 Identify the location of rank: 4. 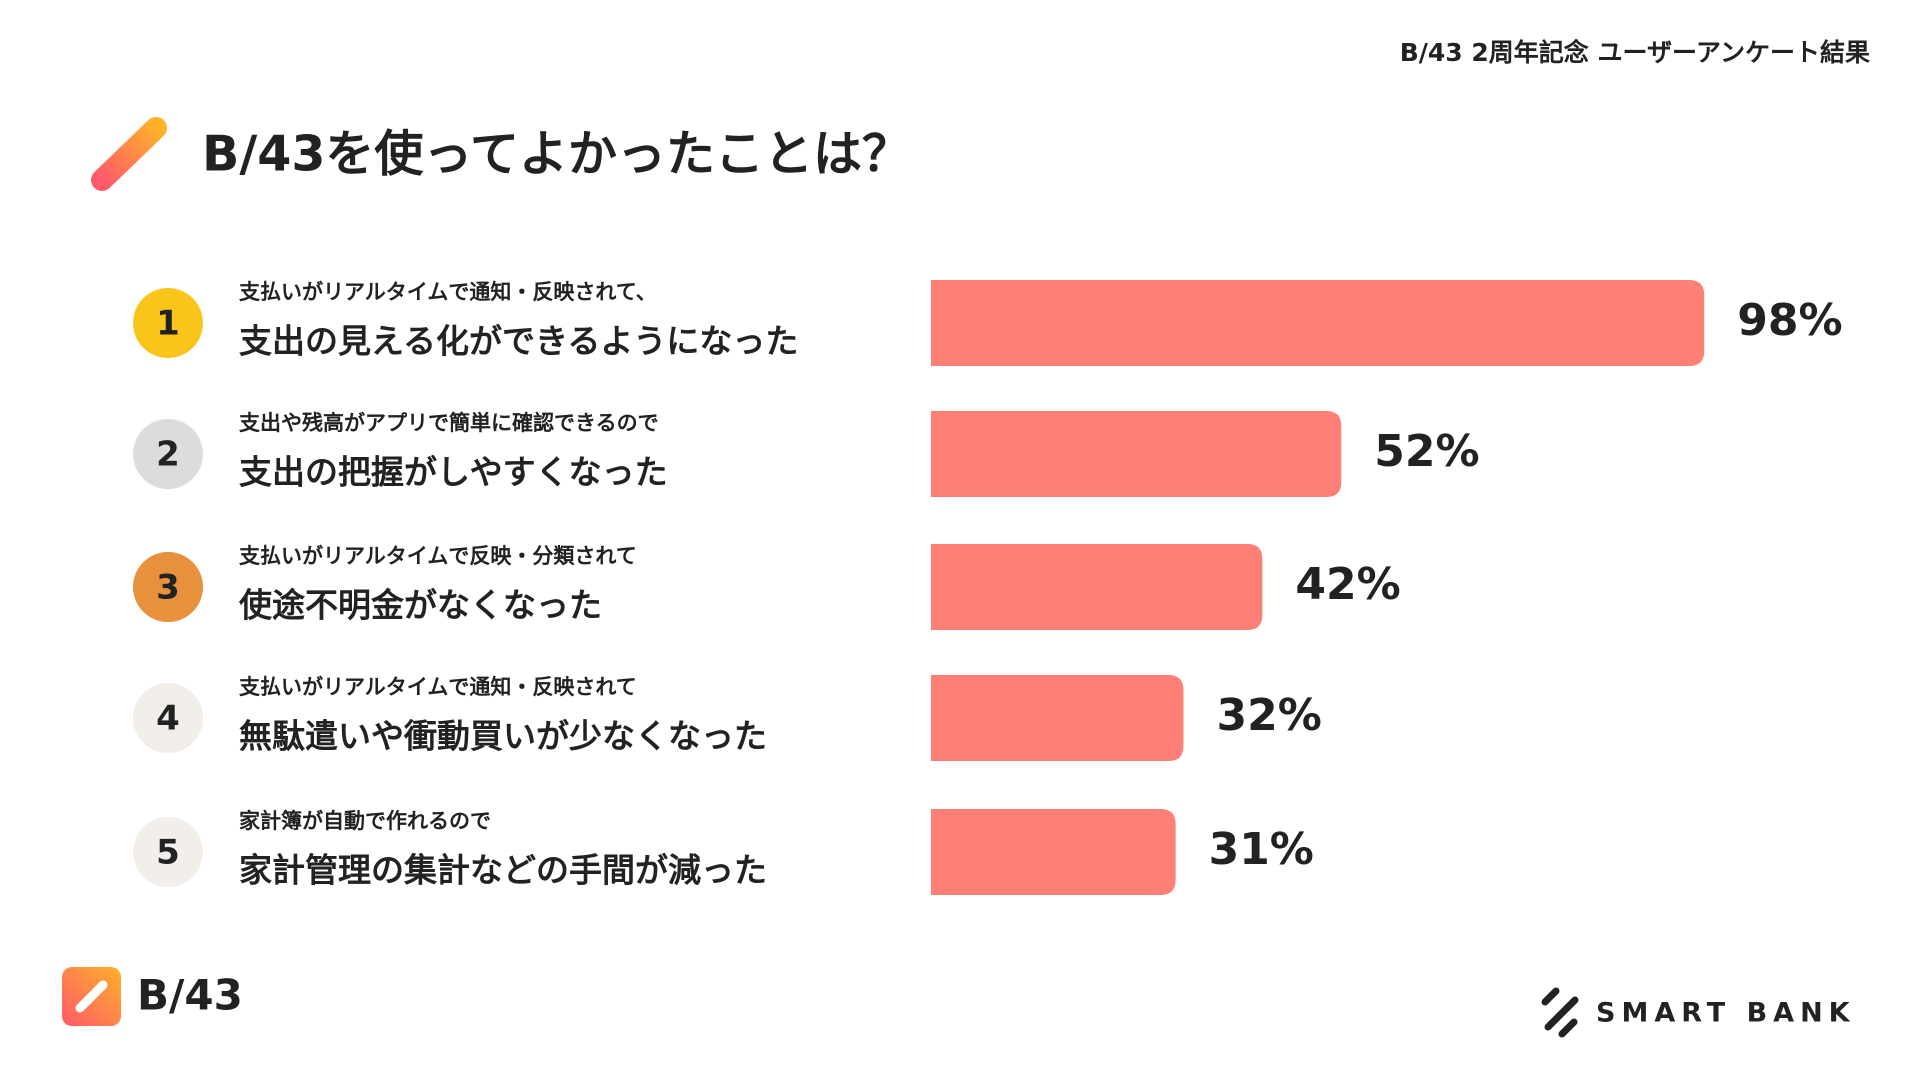
(168, 719).